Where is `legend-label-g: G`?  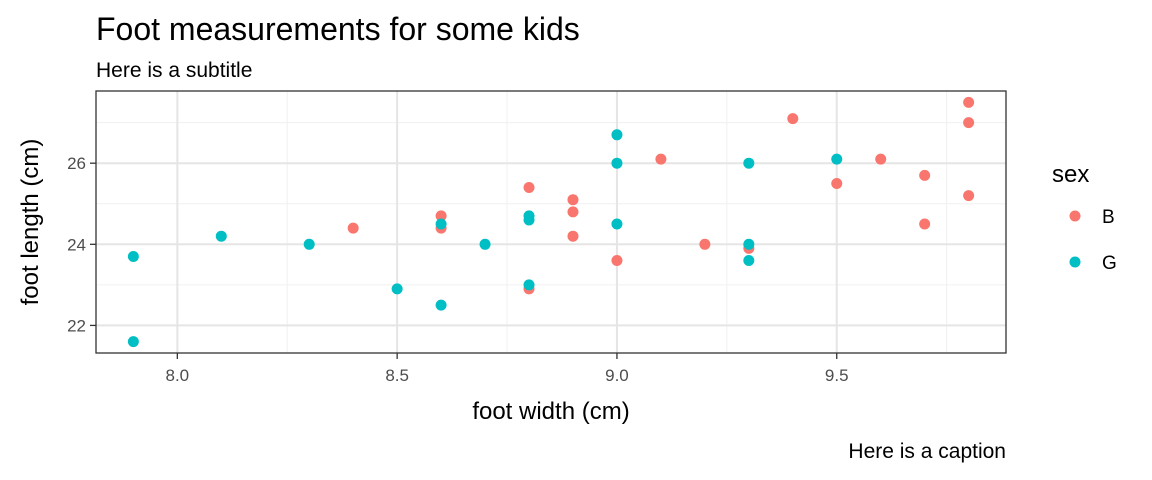 legend-label-g: G is located at coordinates (1109, 263).